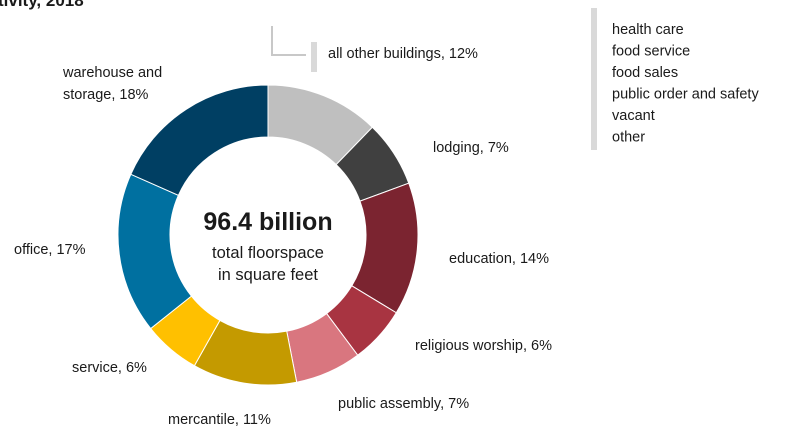  Describe the element at coordinates (633, 116) in the screenshot. I see `other-building-item: vacant` at that location.